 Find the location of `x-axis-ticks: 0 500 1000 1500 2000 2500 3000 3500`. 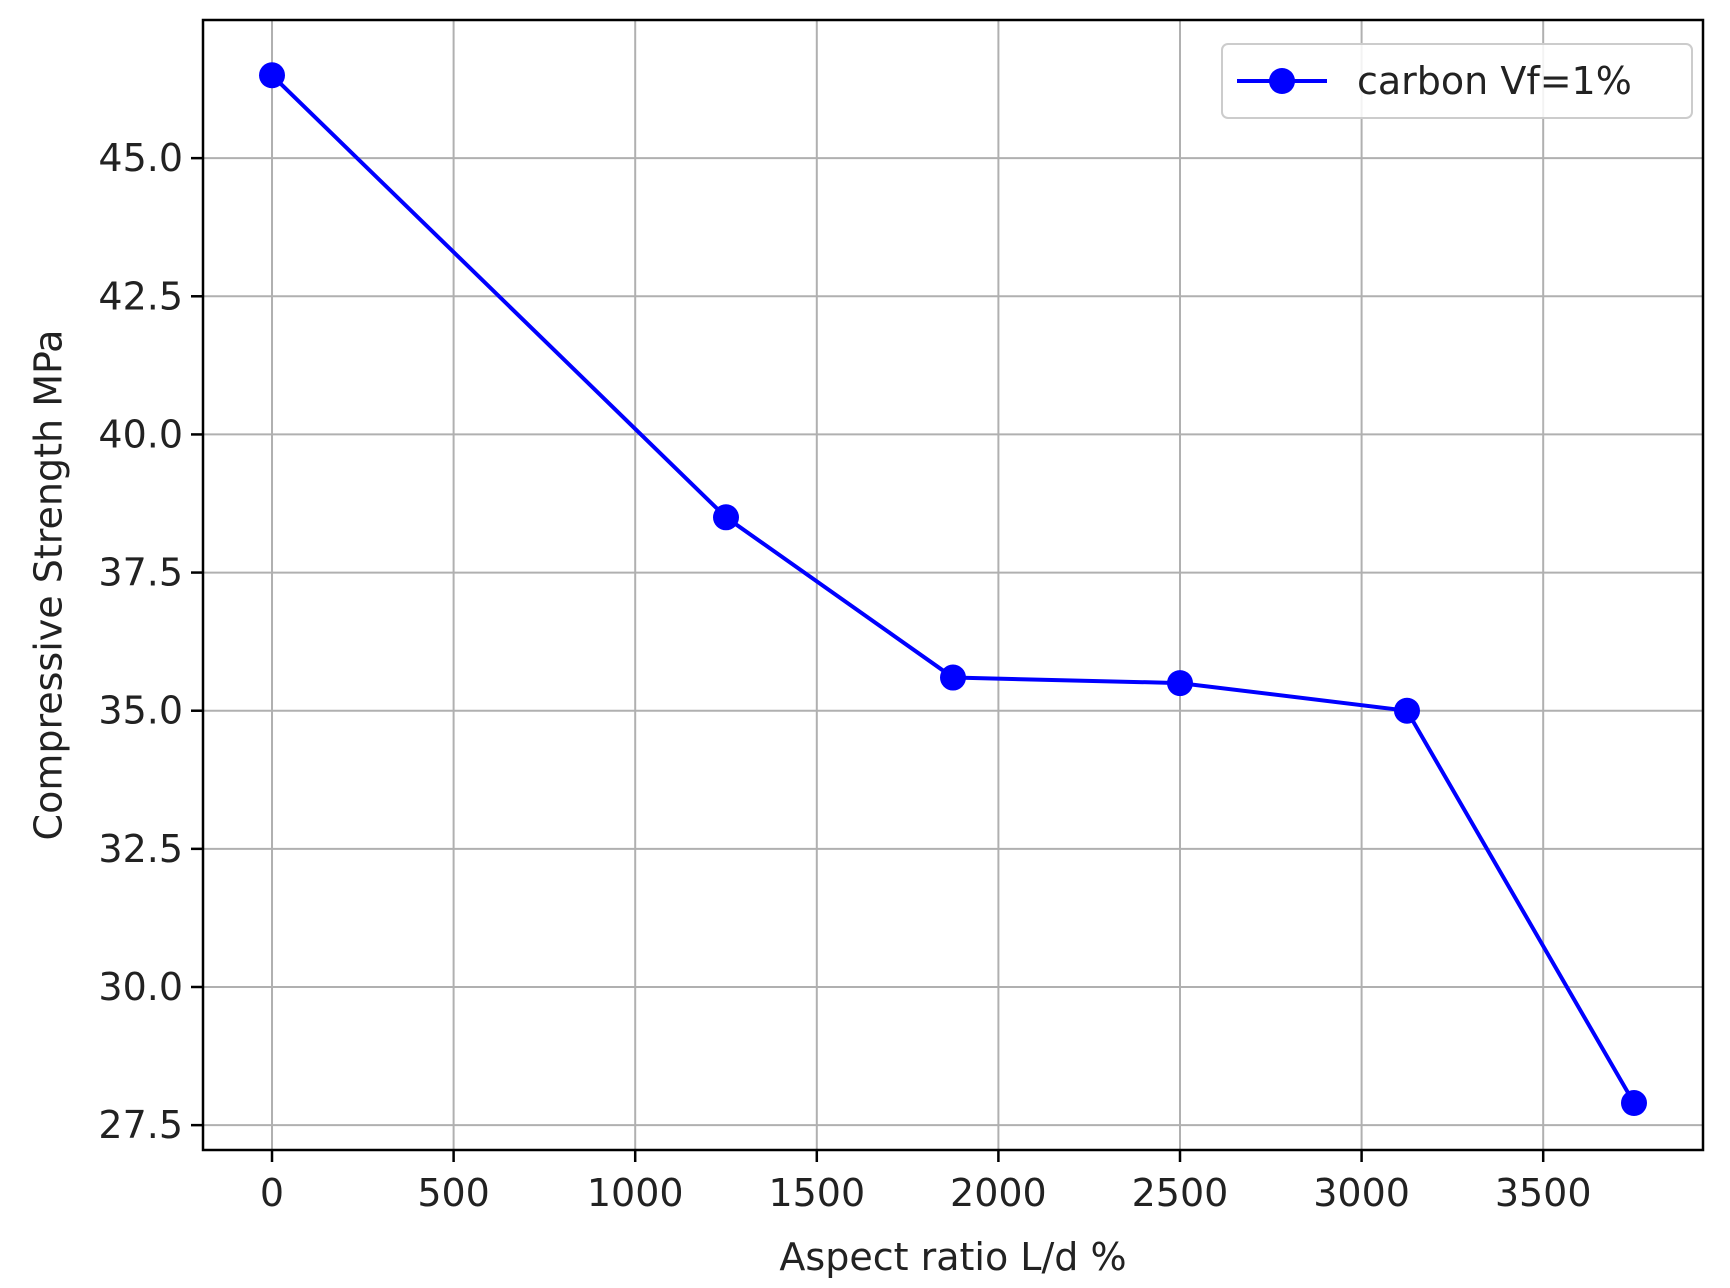

x-axis-ticks: 0 500 1000 1500 2000 2500 3000 3500 is located at coordinates (926, 1182).